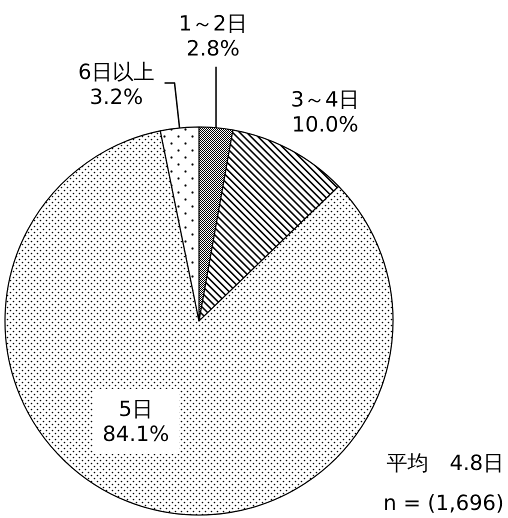  Describe the element at coordinates (325, 124) in the screenshot. I see `data-label: 10.0%` at that location.